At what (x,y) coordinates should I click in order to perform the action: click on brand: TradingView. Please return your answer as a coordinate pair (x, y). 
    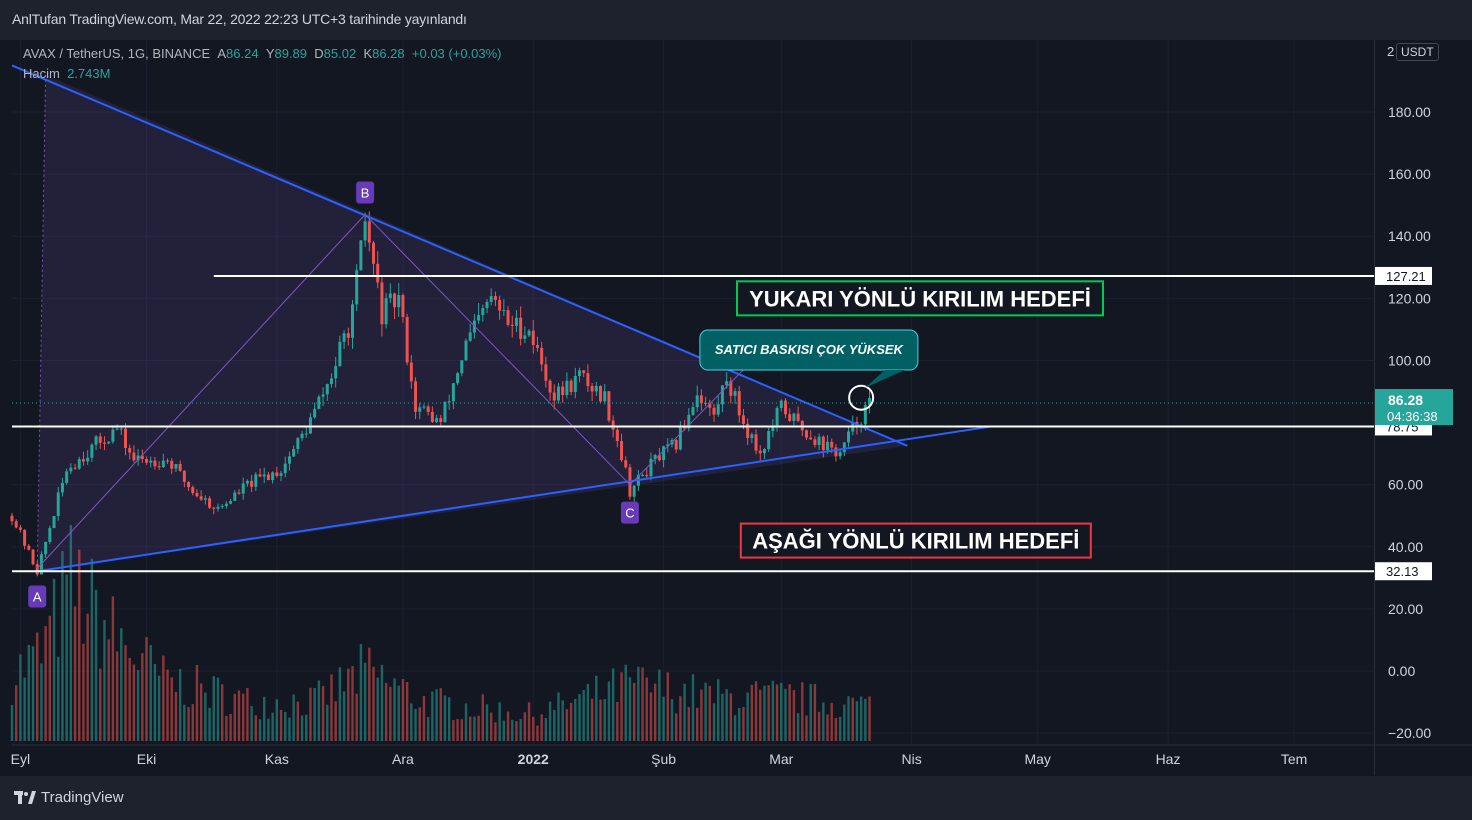
    Looking at the image, I should click on (69, 797).